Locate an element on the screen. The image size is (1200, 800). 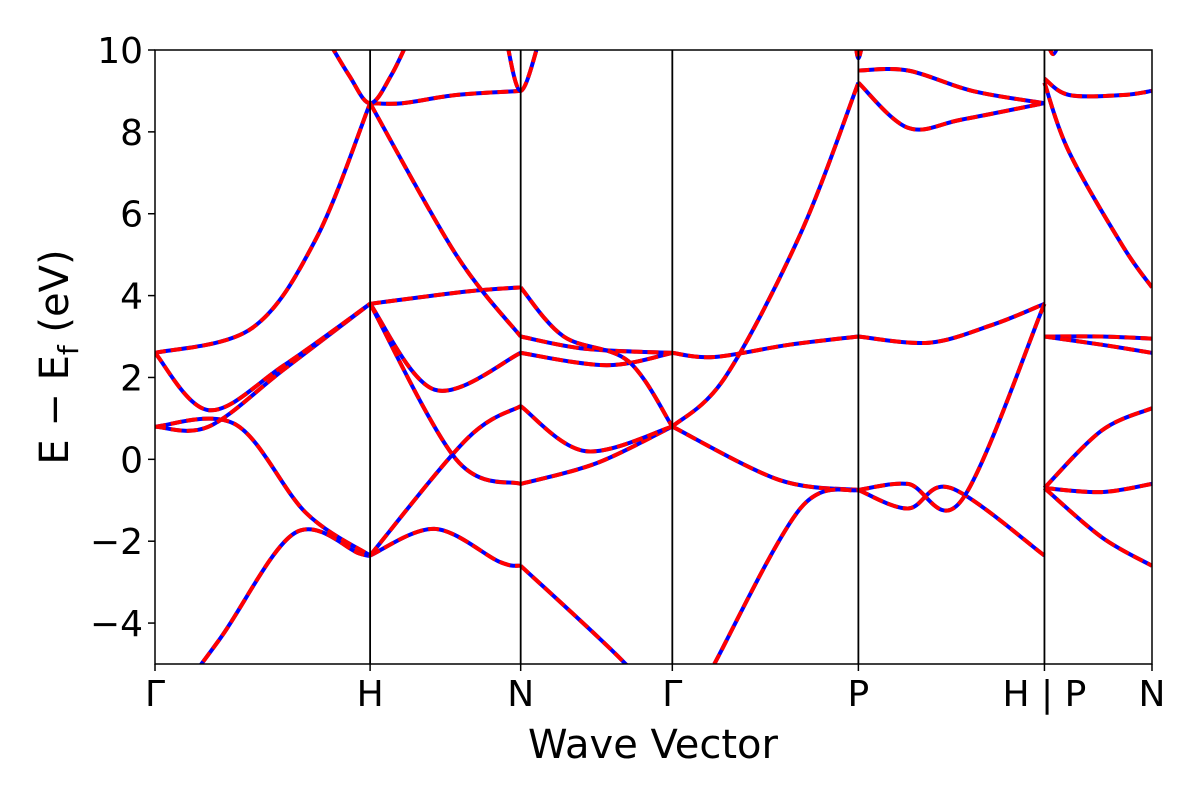
x-tick-label: H | P is located at coordinates (1045, 694).